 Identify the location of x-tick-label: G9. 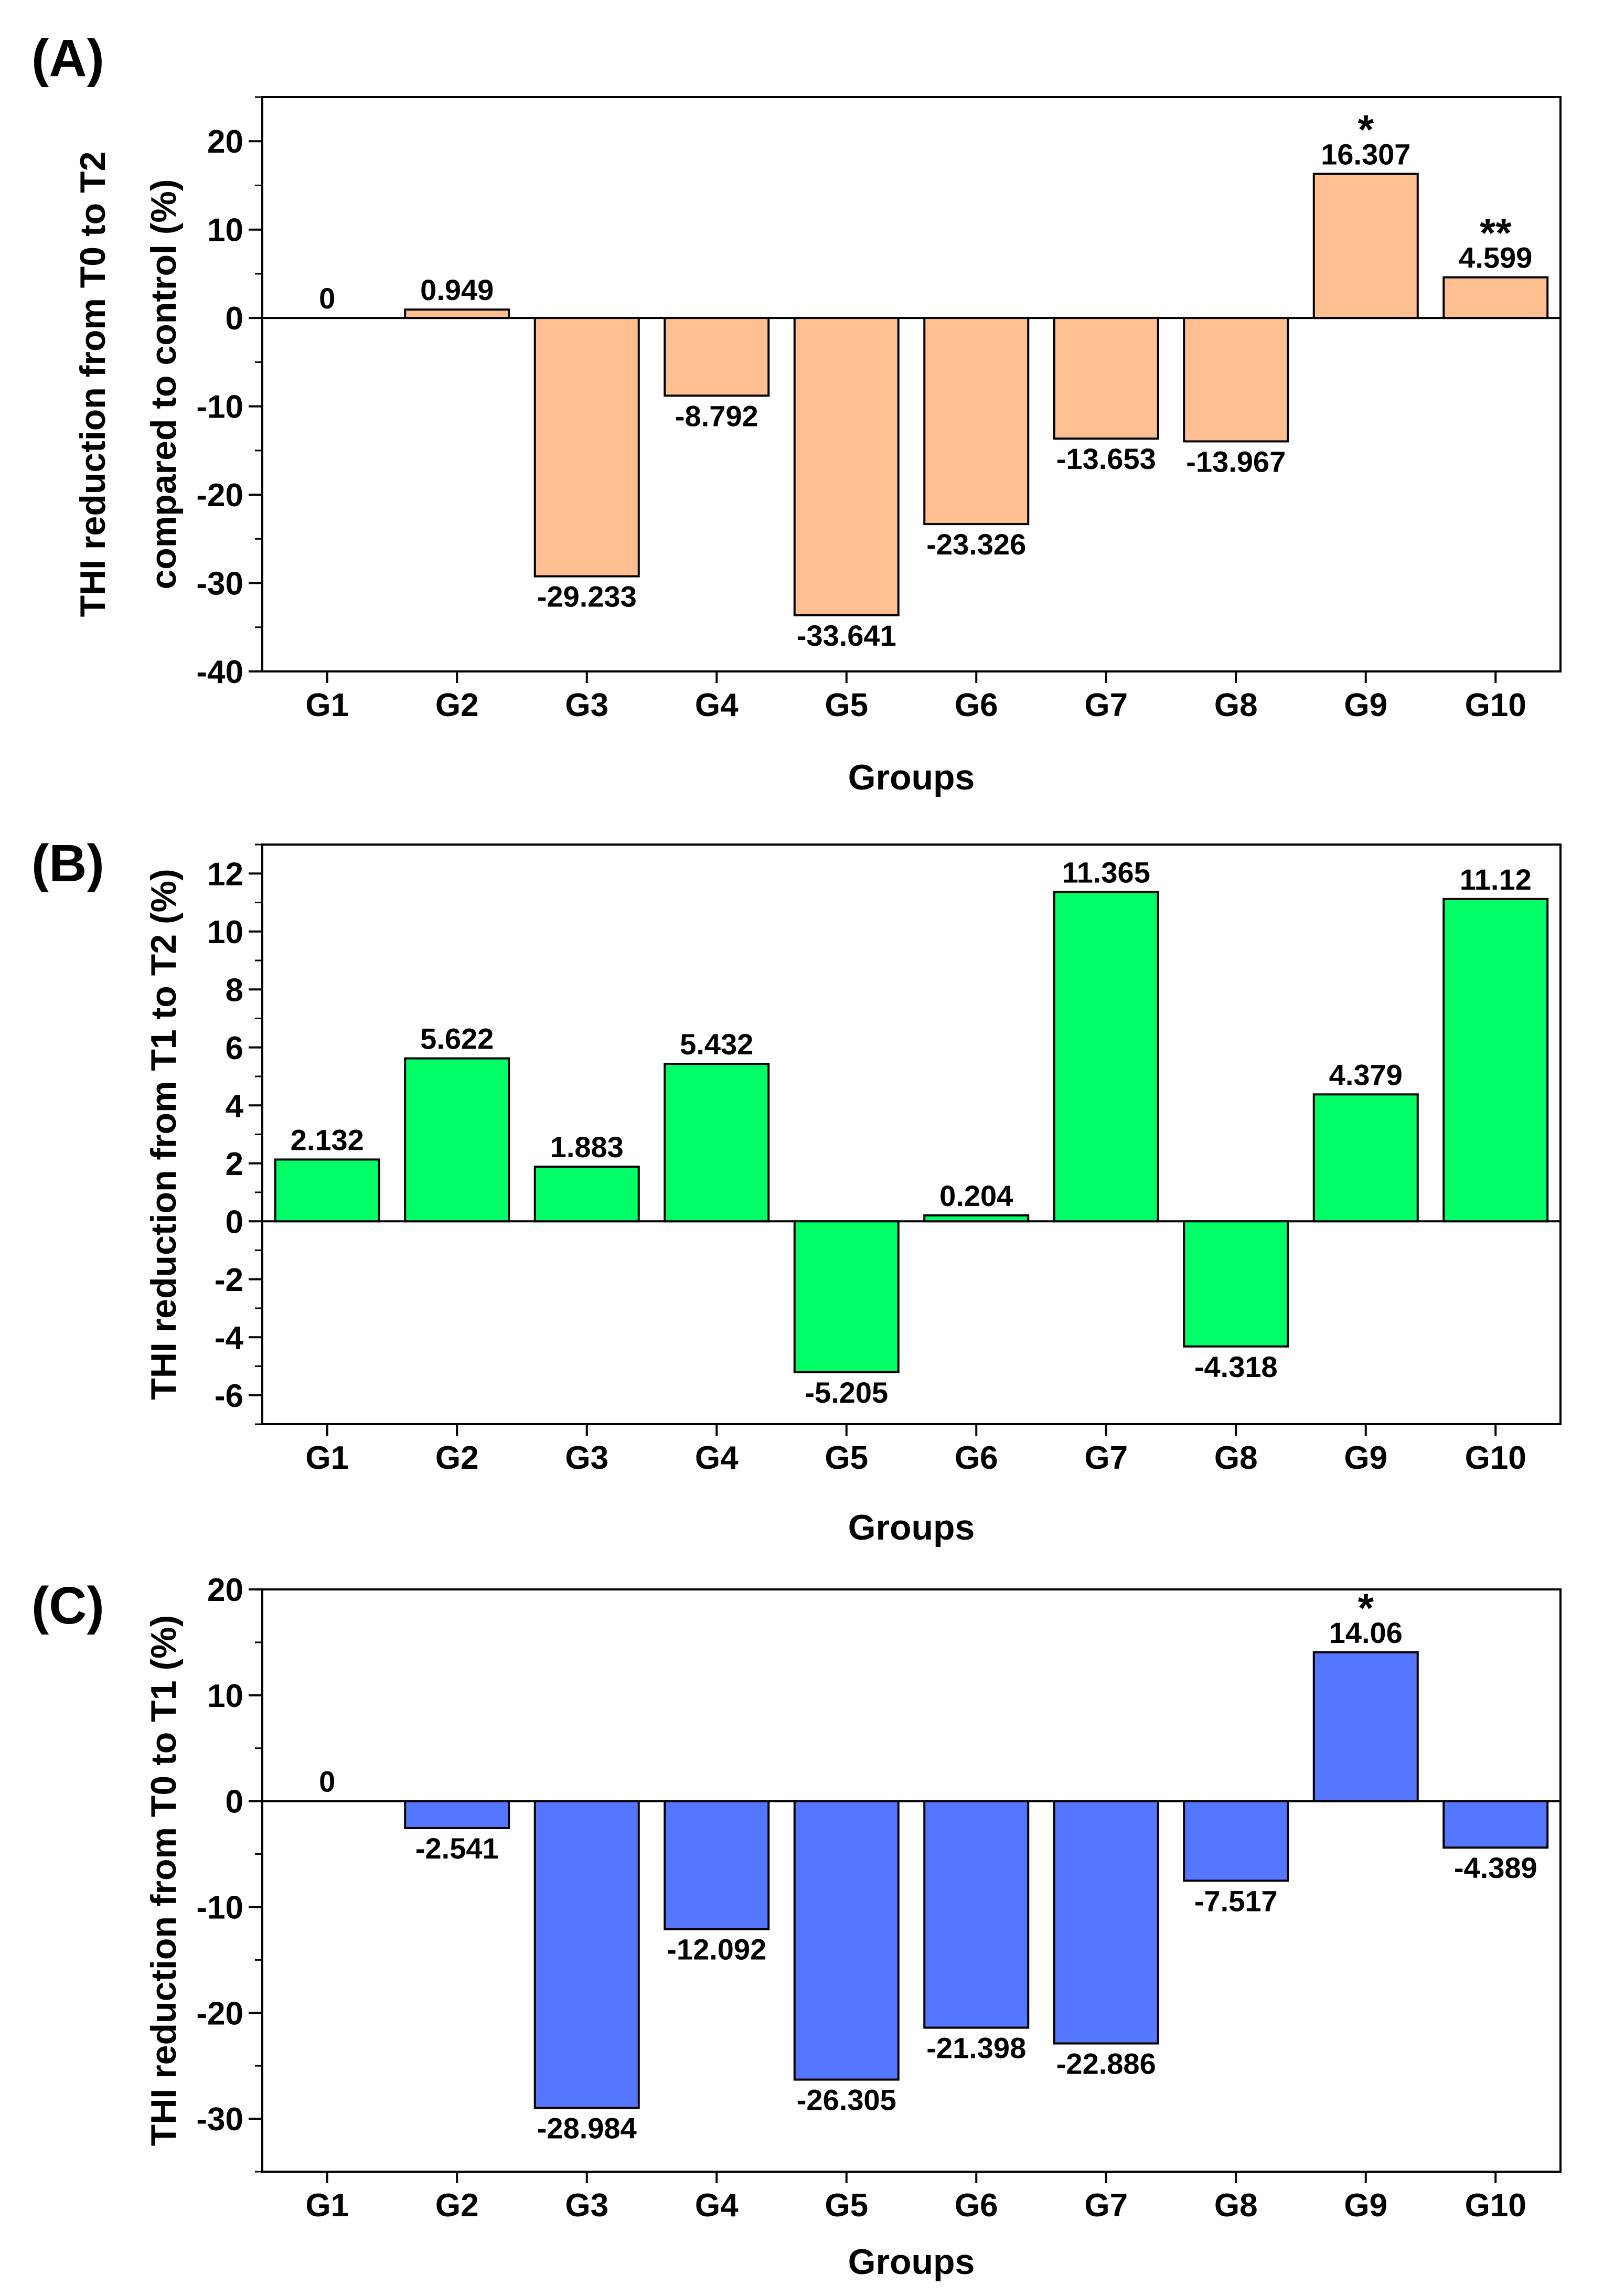
(1365, 1458).